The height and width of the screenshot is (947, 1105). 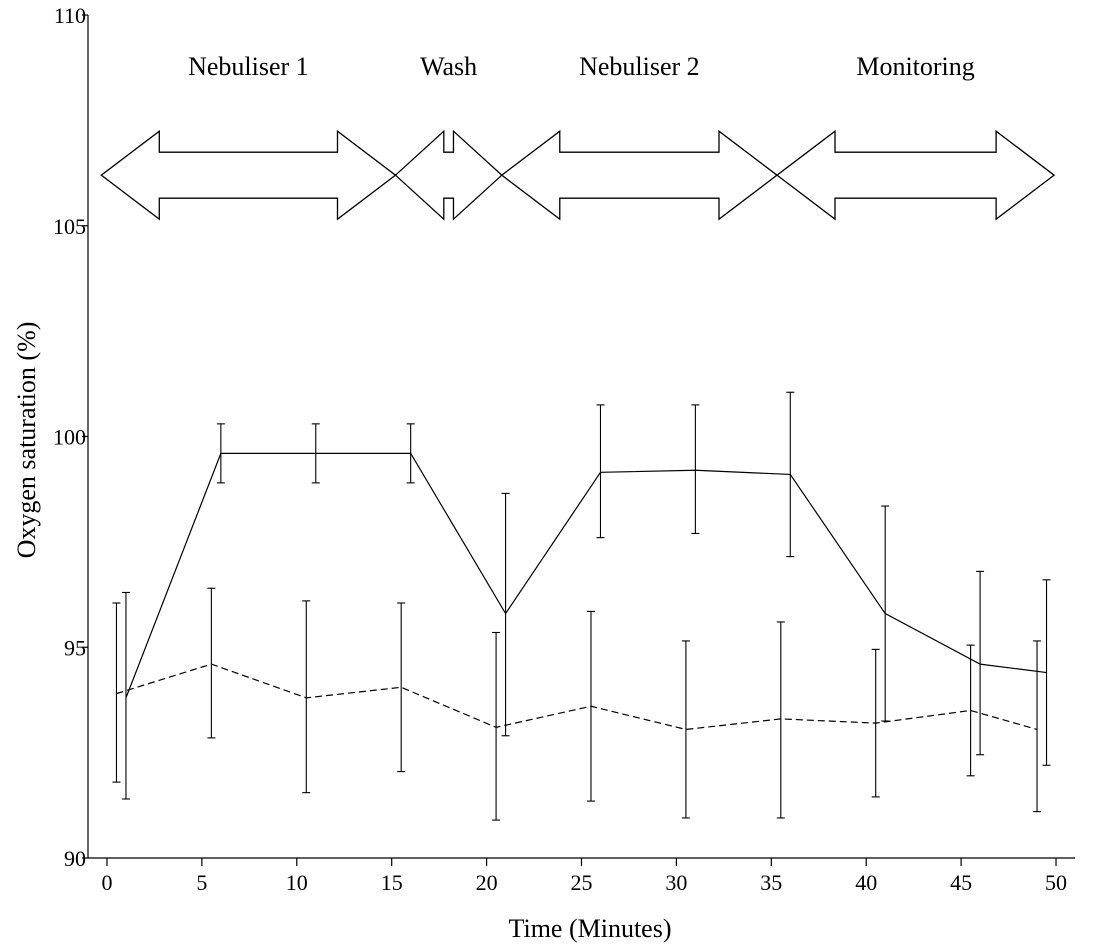 What do you see at coordinates (961, 882) in the screenshot?
I see `x-tick-label: 45` at bounding box center [961, 882].